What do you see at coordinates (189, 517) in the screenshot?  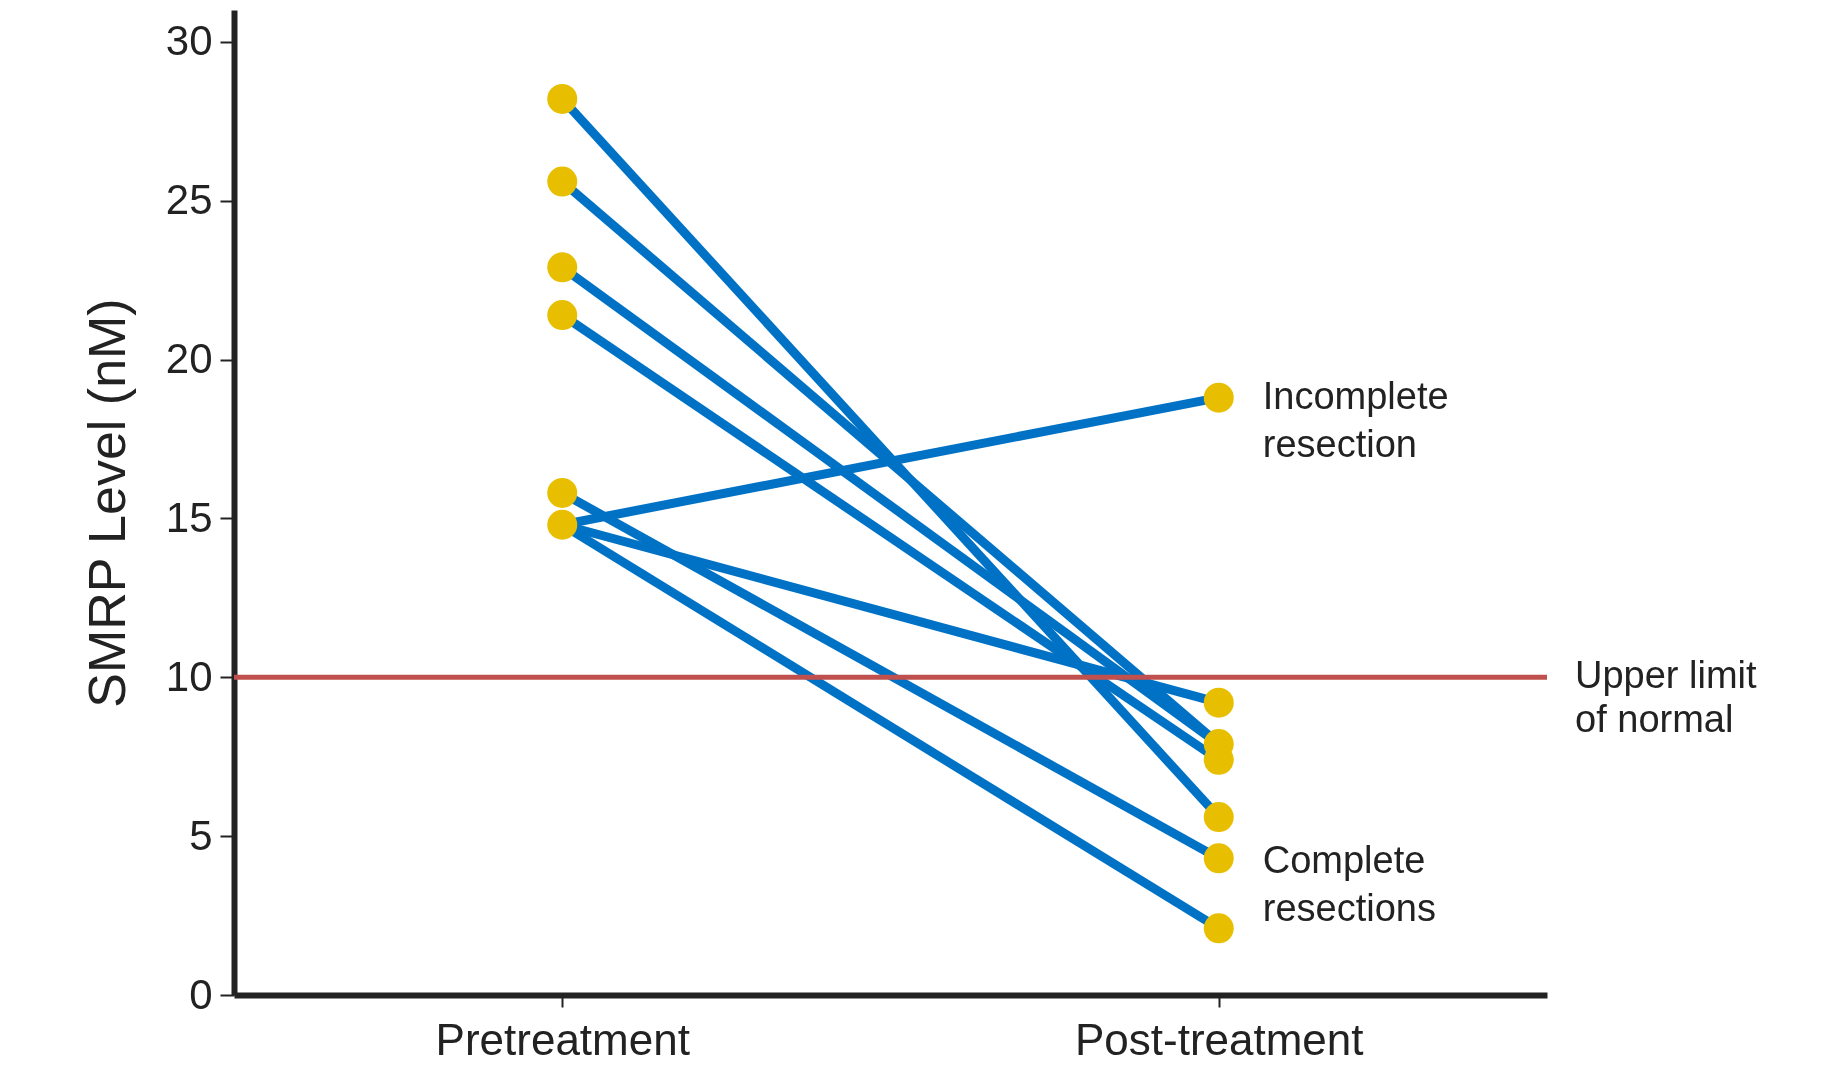 I see `y-tick-label: 15` at bounding box center [189, 517].